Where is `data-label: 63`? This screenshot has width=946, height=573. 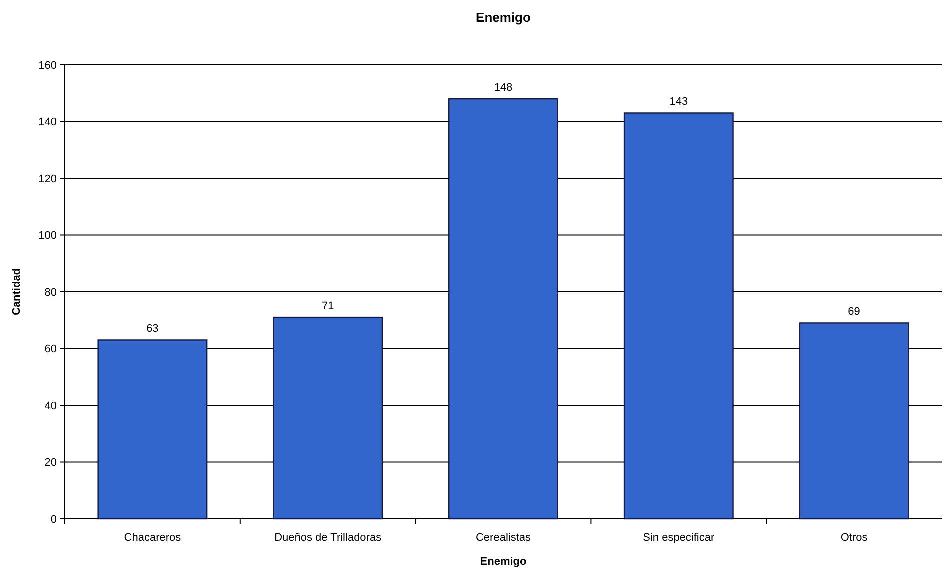 data-label: 63 is located at coordinates (152, 329).